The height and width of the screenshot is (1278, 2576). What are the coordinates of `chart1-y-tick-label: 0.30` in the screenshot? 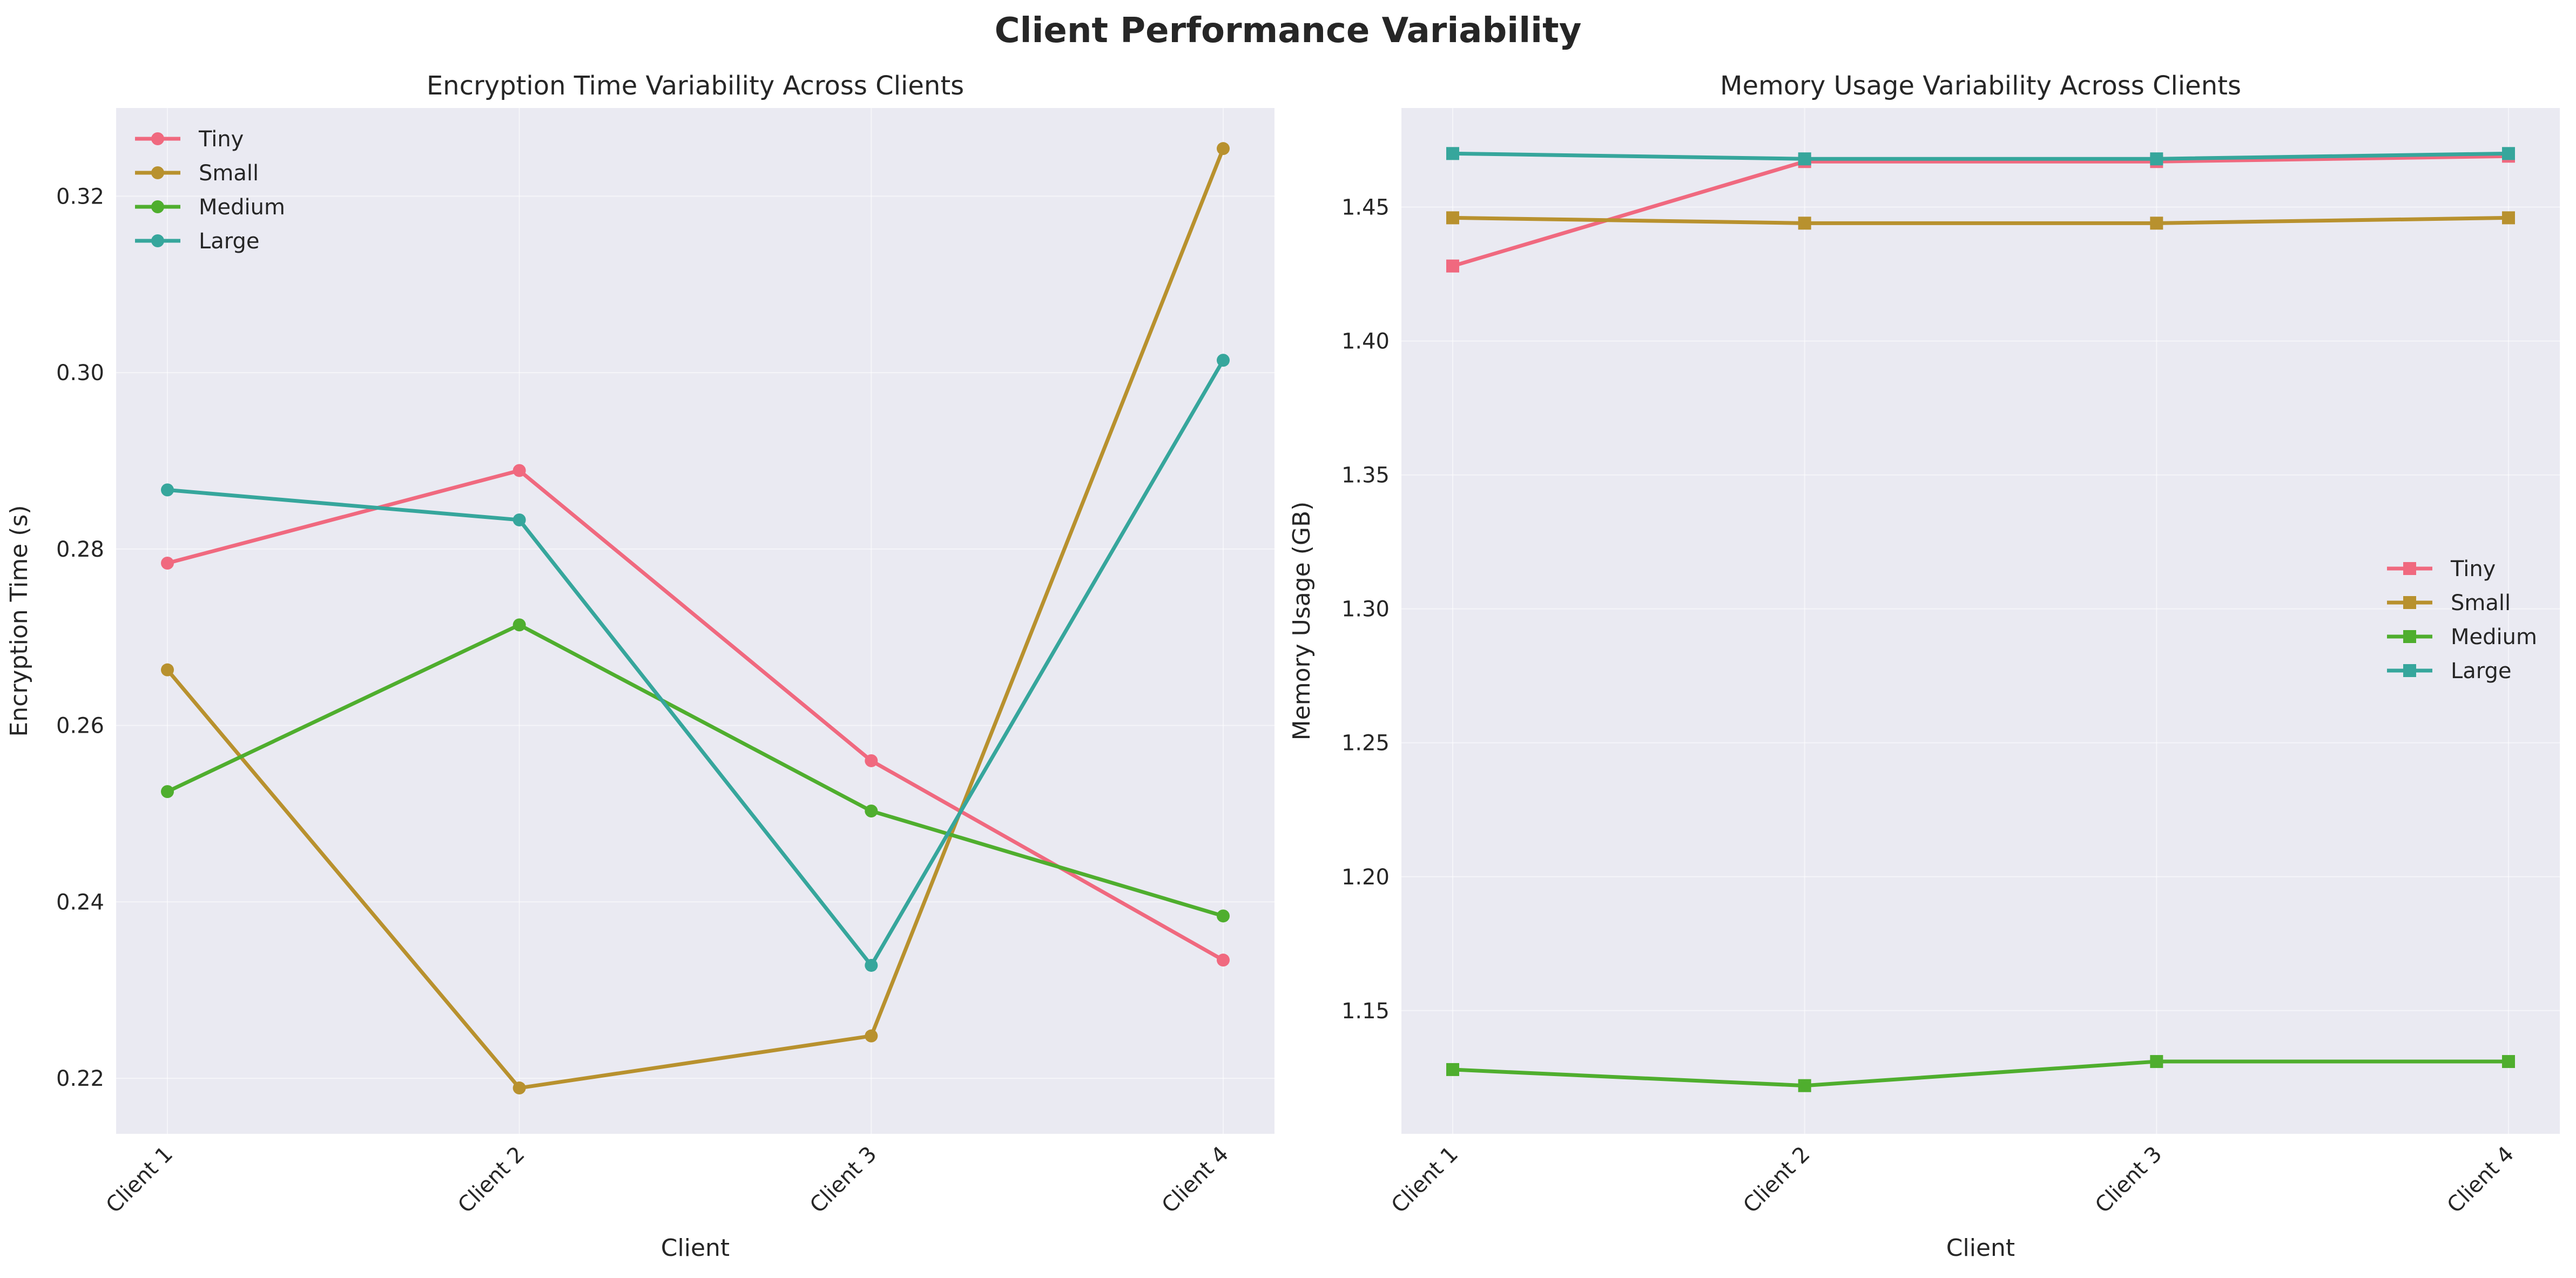 It's located at (80, 373).